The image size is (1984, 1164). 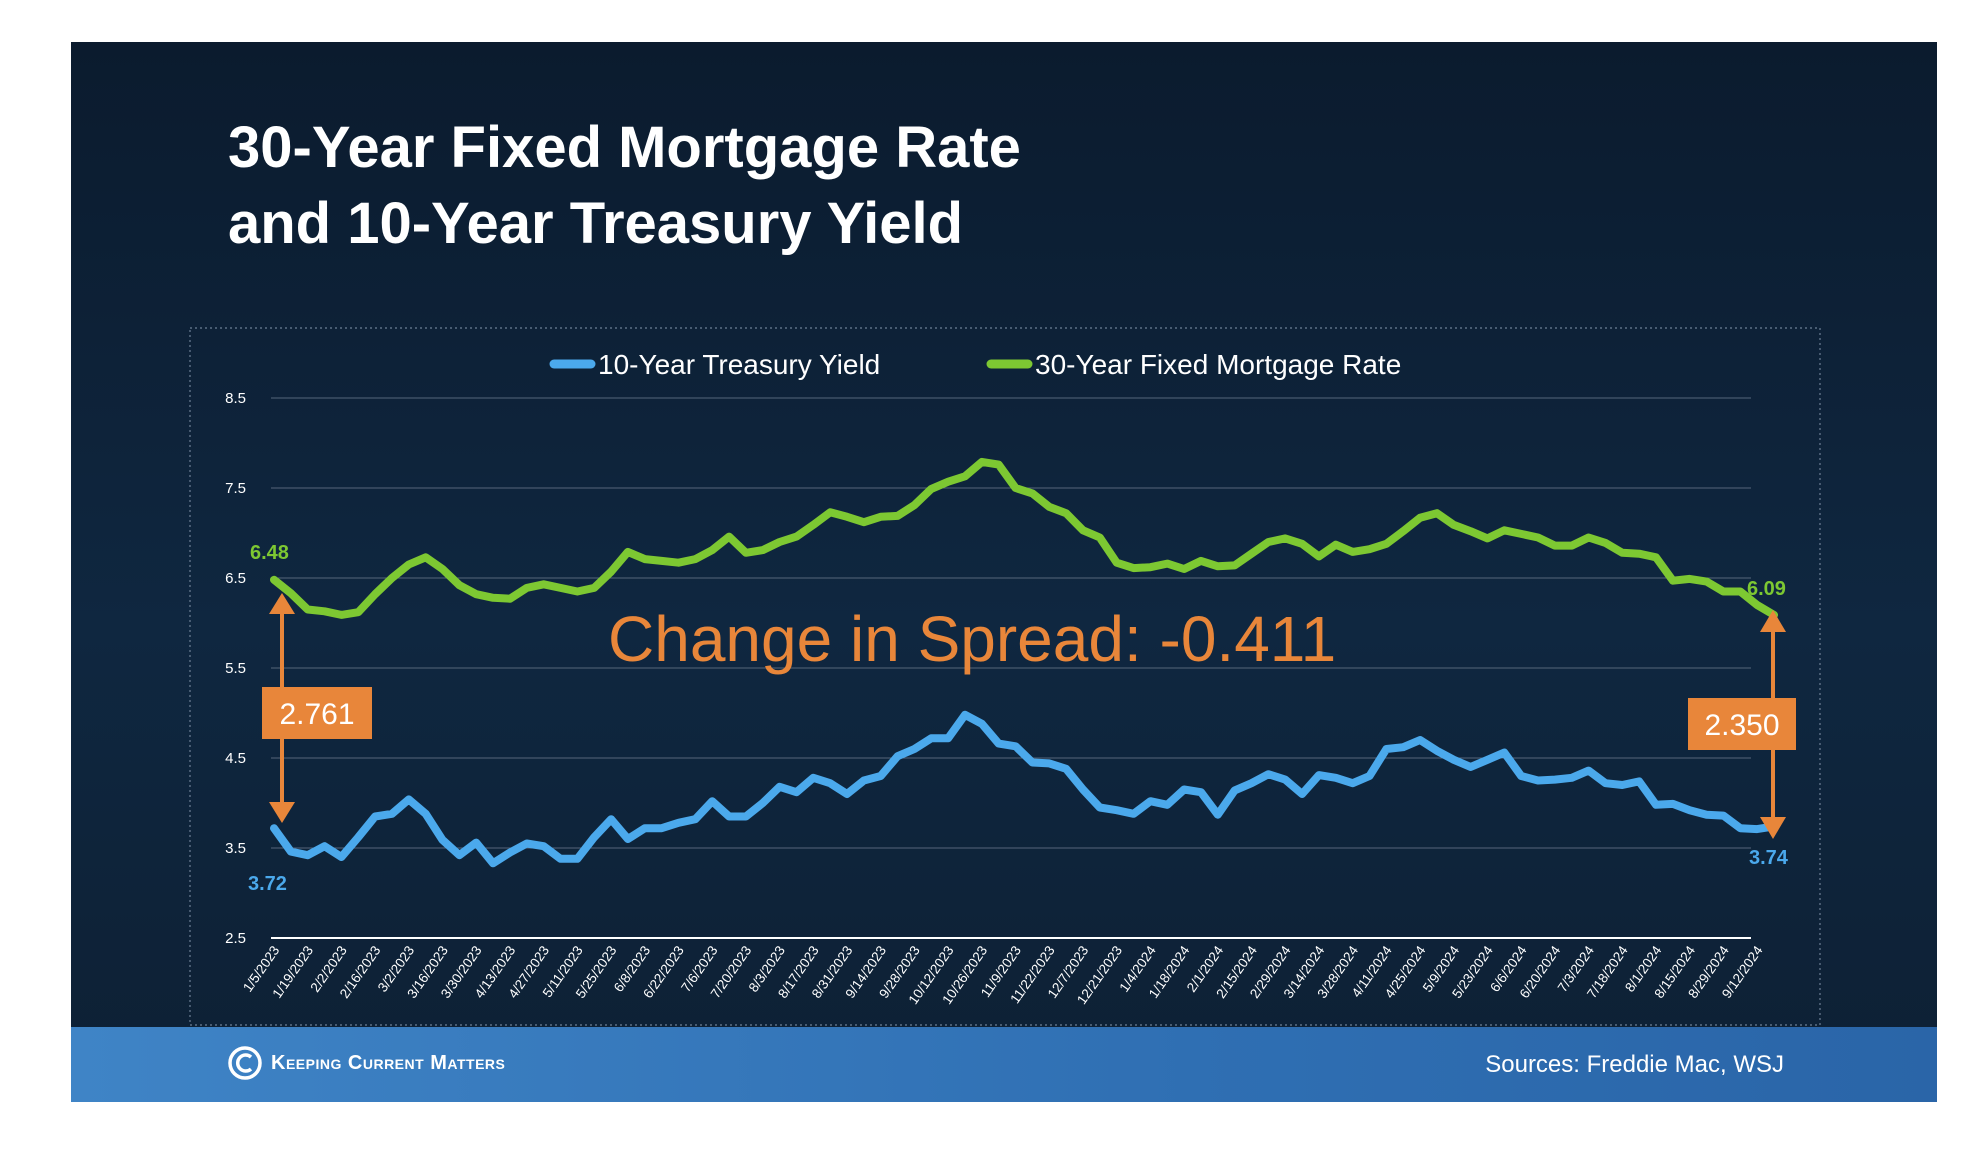 I want to click on series-line-treasury, so click(x=1024, y=789).